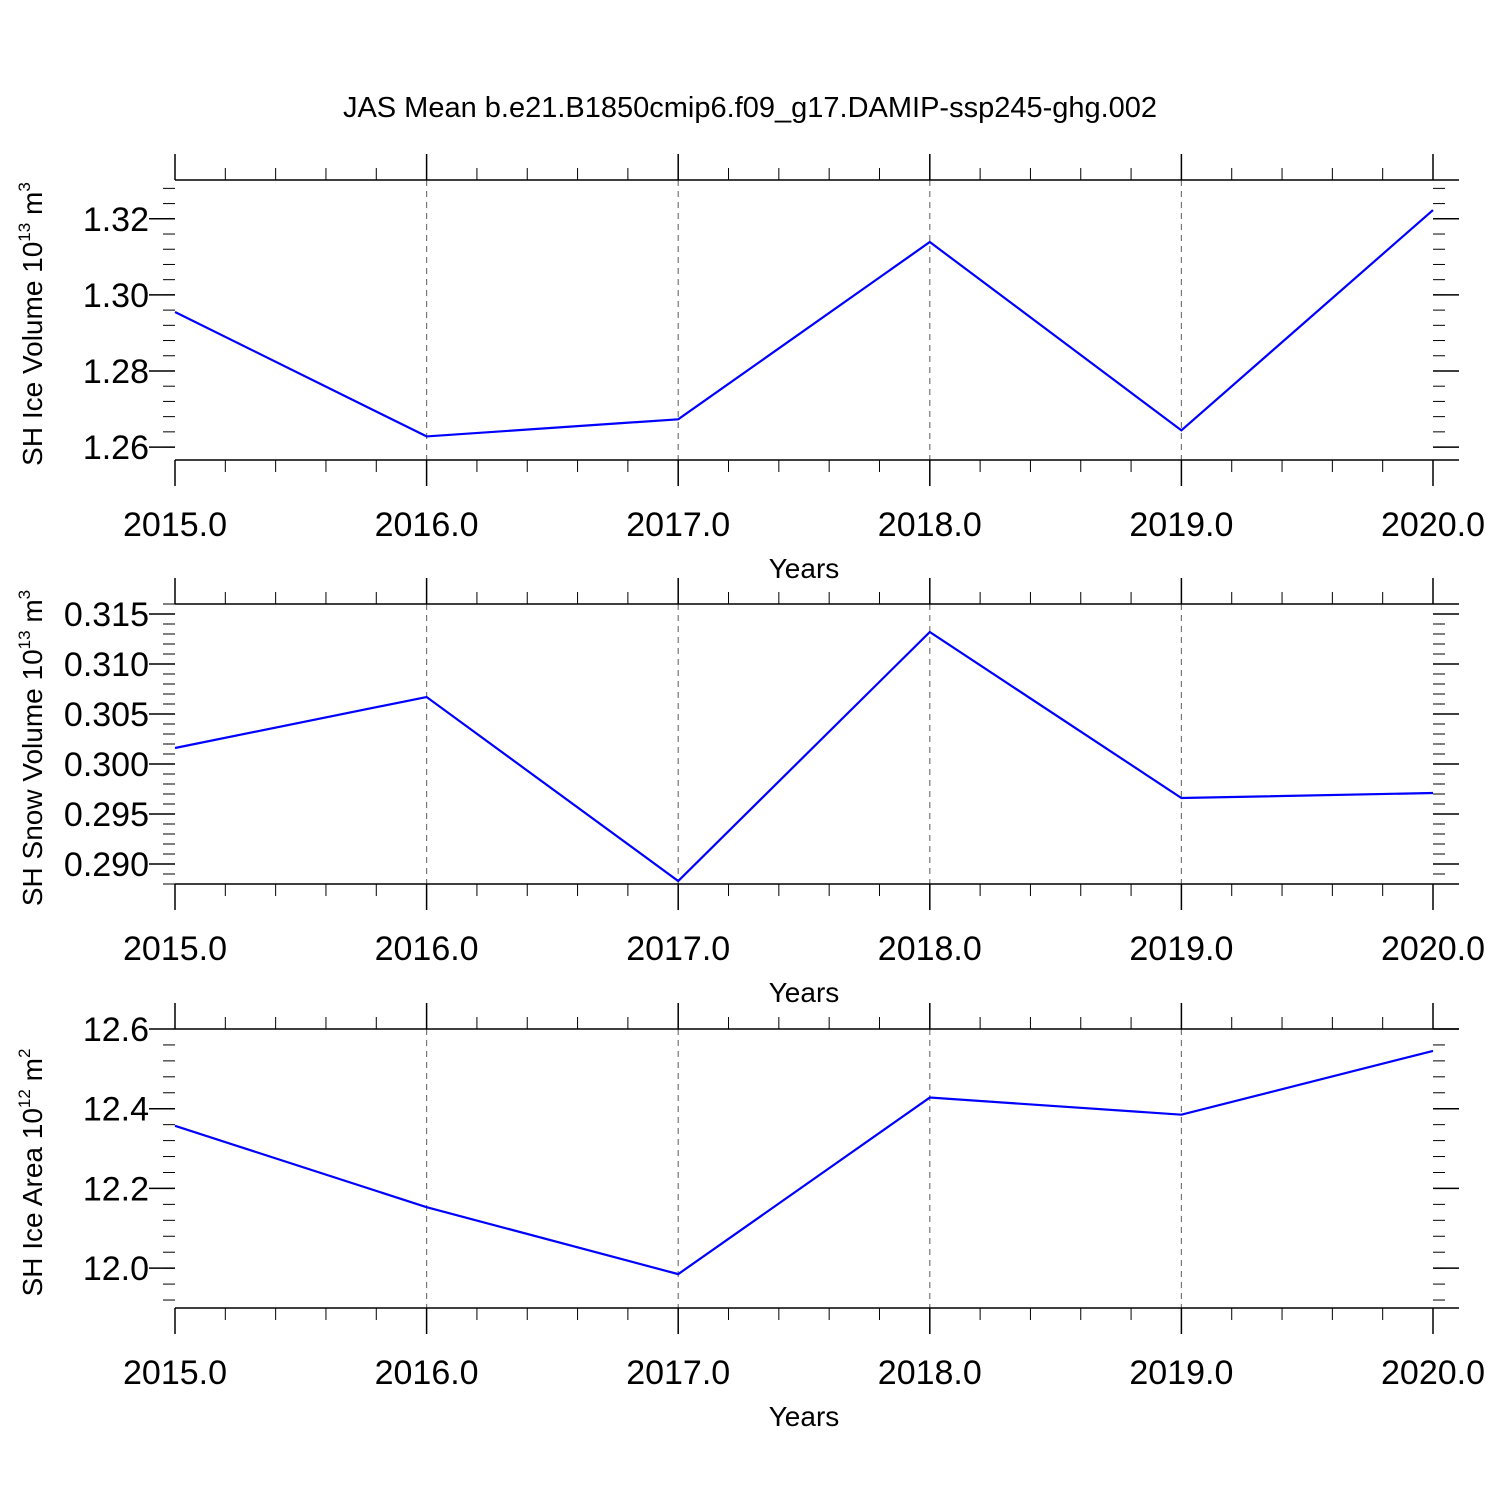 Image resolution: width=1500 pixels, height=1500 pixels. What do you see at coordinates (116, 448) in the screenshot?
I see `y-tick-label: 1.26` at bounding box center [116, 448].